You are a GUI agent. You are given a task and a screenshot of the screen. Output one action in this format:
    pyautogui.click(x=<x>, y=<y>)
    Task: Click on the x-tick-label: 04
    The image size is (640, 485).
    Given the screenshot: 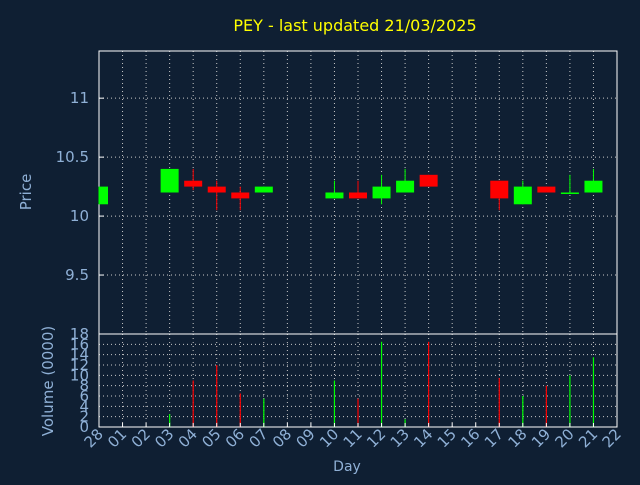 What is the action you would take?
    pyautogui.click(x=188, y=438)
    